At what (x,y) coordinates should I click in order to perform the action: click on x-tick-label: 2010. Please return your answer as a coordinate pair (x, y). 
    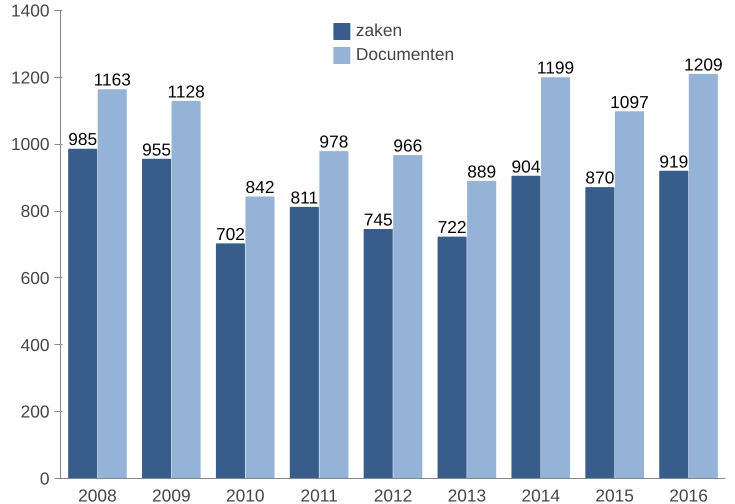
    Looking at the image, I should click on (245, 495).